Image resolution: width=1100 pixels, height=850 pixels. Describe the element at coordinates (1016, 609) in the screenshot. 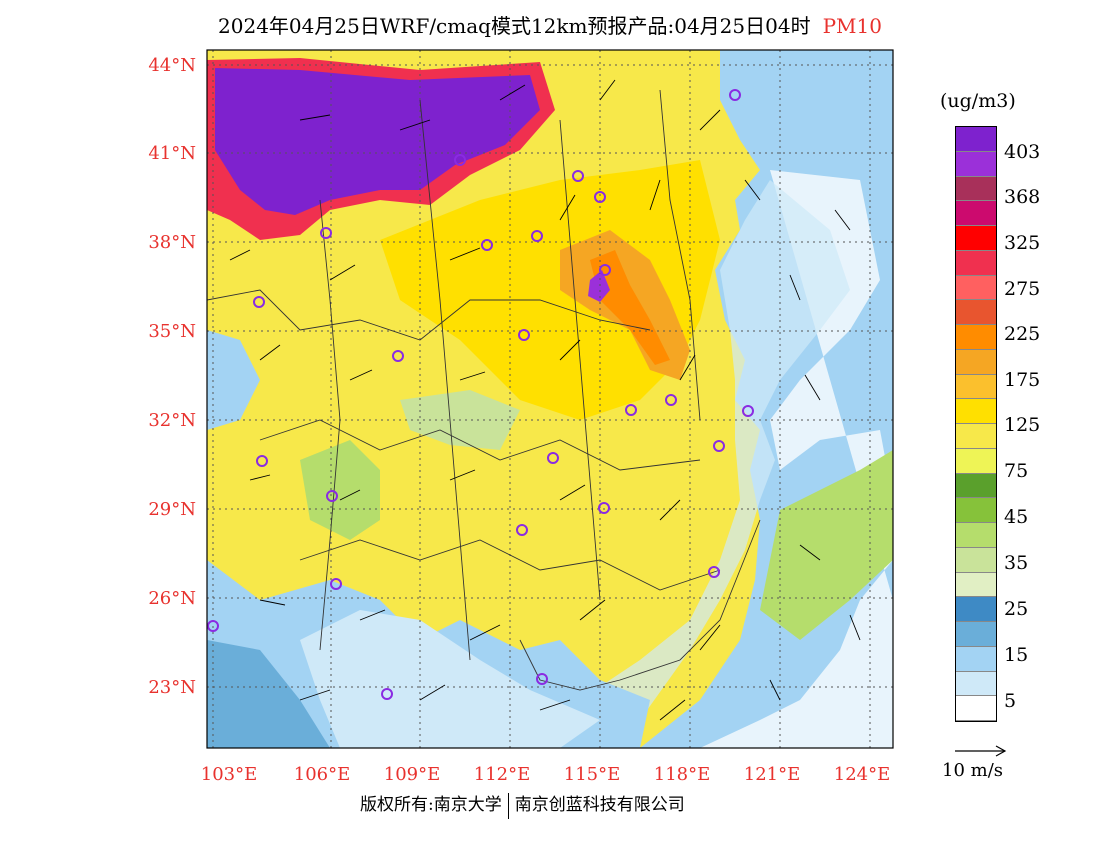

I see `colorbar-label: 25` at that location.